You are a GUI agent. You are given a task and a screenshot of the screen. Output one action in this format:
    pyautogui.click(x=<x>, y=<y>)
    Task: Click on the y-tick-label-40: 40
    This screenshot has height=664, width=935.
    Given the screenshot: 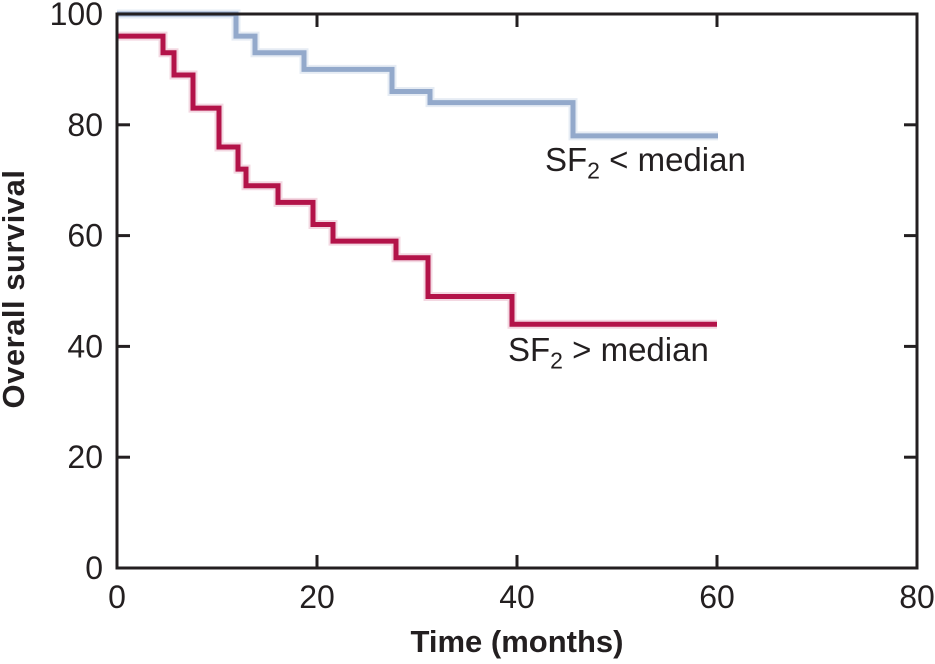 What is the action you would take?
    pyautogui.click(x=85, y=346)
    